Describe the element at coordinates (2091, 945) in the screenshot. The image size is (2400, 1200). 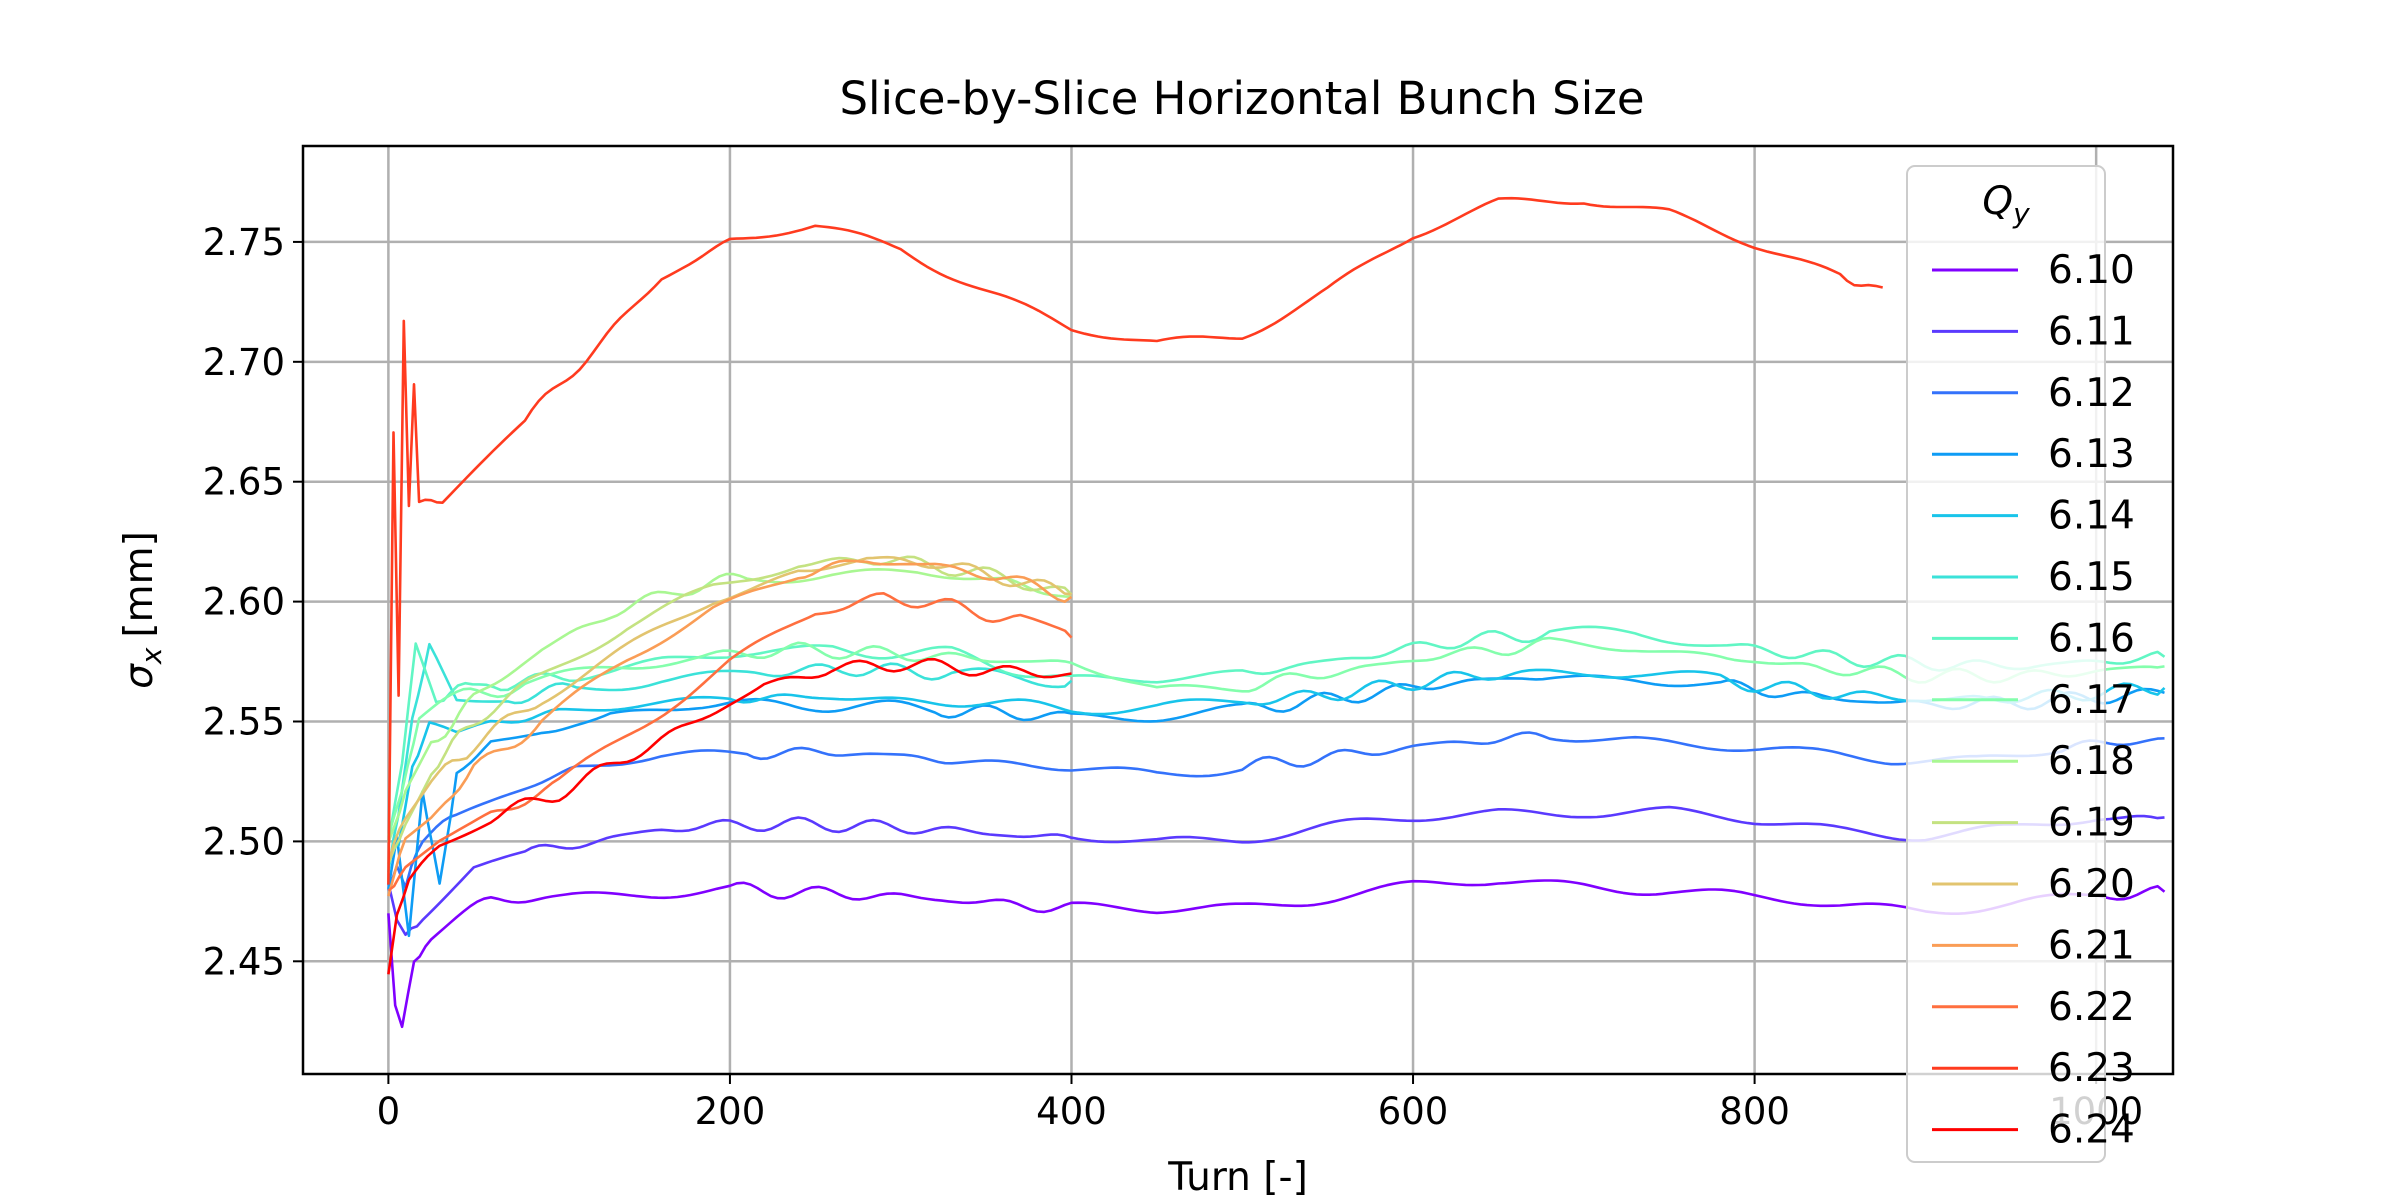
I see `legend-label-6.21: 6.21` at that location.